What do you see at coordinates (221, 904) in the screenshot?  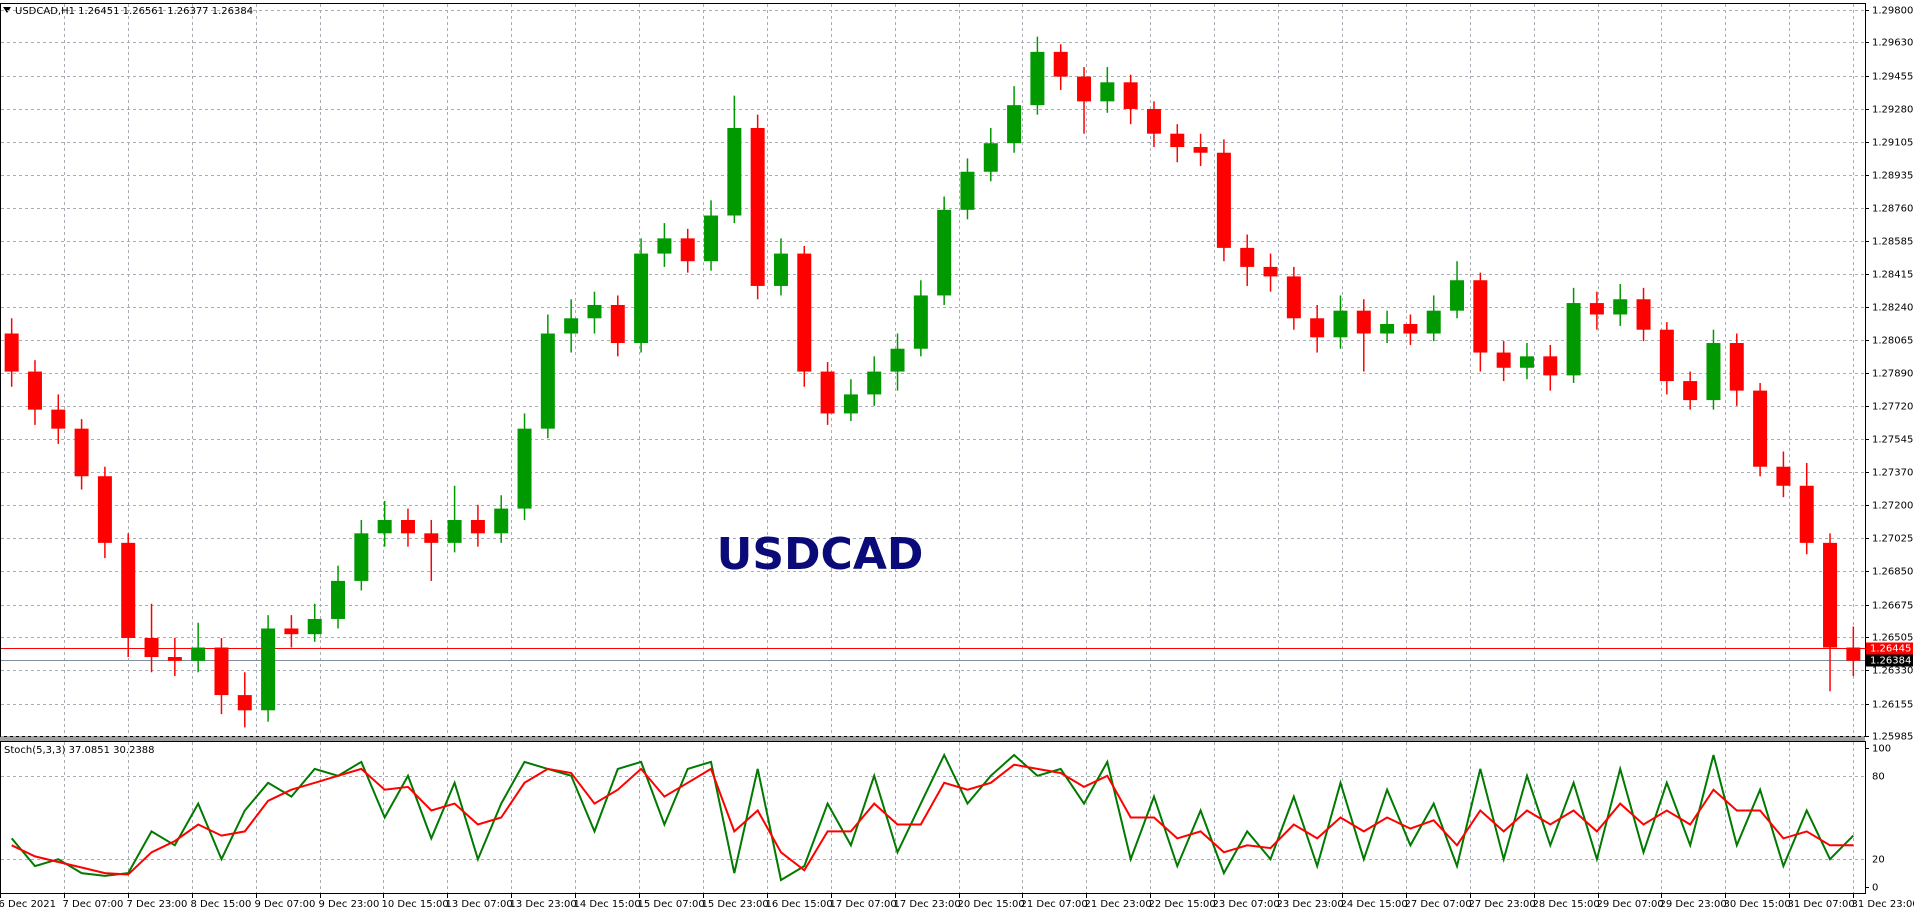 I see `x-tick-label: 8 Dec 15:00` at bounding box center [221, 904].